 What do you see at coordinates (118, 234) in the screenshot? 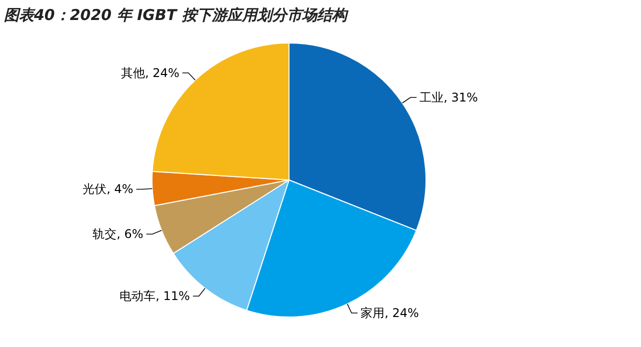
I see `slice-label: 轨交, 6%` at bounding box center [118, 234].